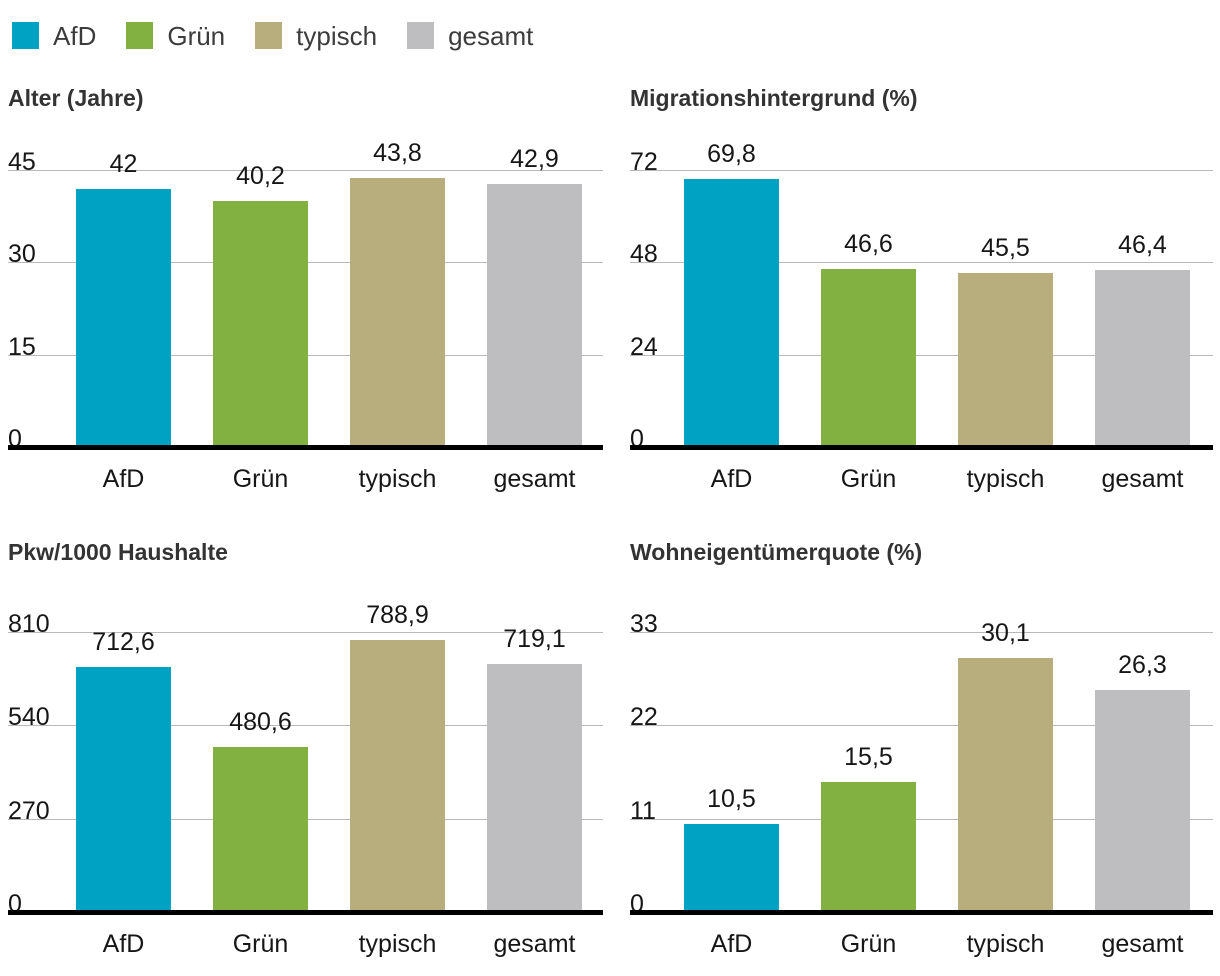 This screenshot has height=976, width=1220. I want to click on chart-title-wohneigentuemerquote: Wohneigentümerquote (%), so click(776, 552).